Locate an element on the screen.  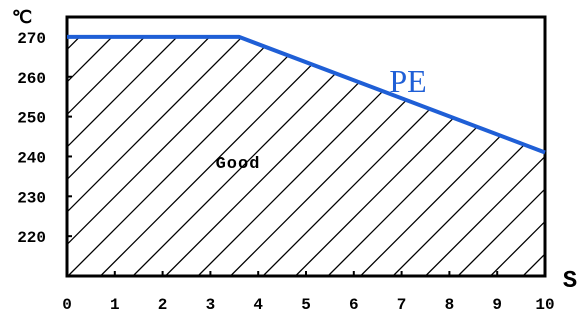
x-tick-label: 8 is located at coordinates (450, 305).